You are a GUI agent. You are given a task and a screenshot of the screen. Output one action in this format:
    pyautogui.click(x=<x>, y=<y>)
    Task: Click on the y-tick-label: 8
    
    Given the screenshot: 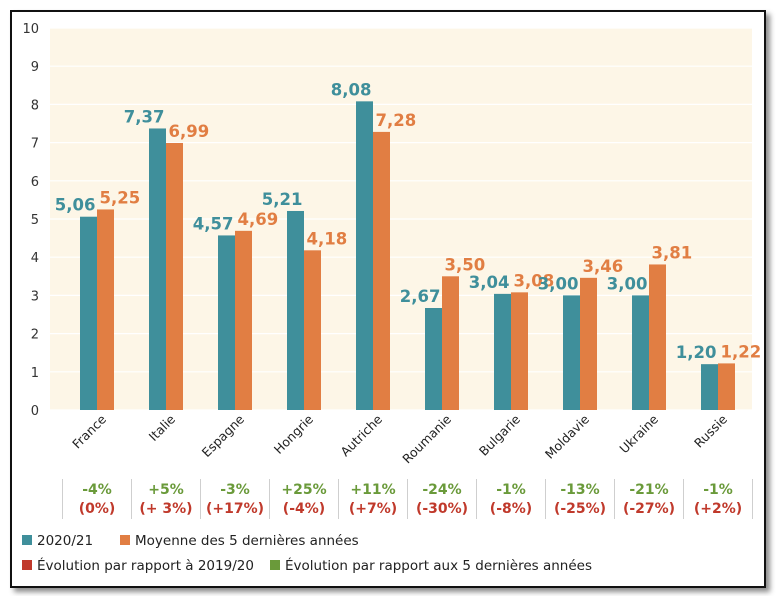 What is the action you would take?
    pyautogui.click(x=35, y=105)
    